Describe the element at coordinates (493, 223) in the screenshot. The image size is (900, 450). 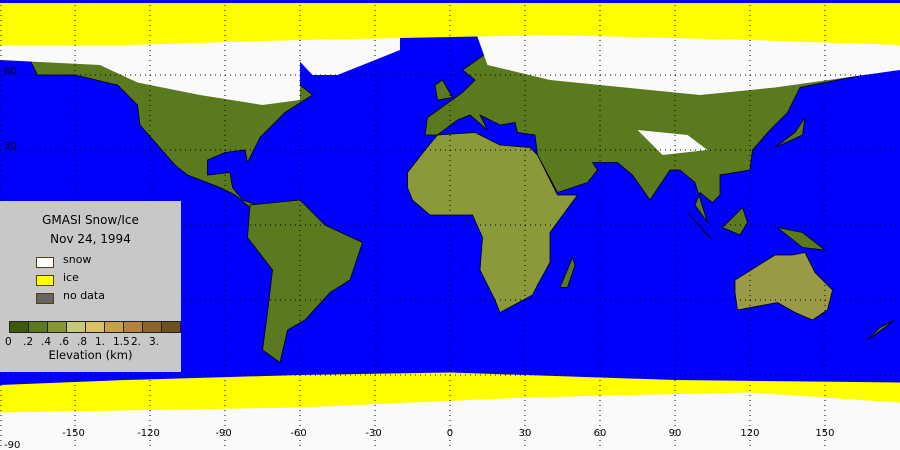
I see `africa` at that location.